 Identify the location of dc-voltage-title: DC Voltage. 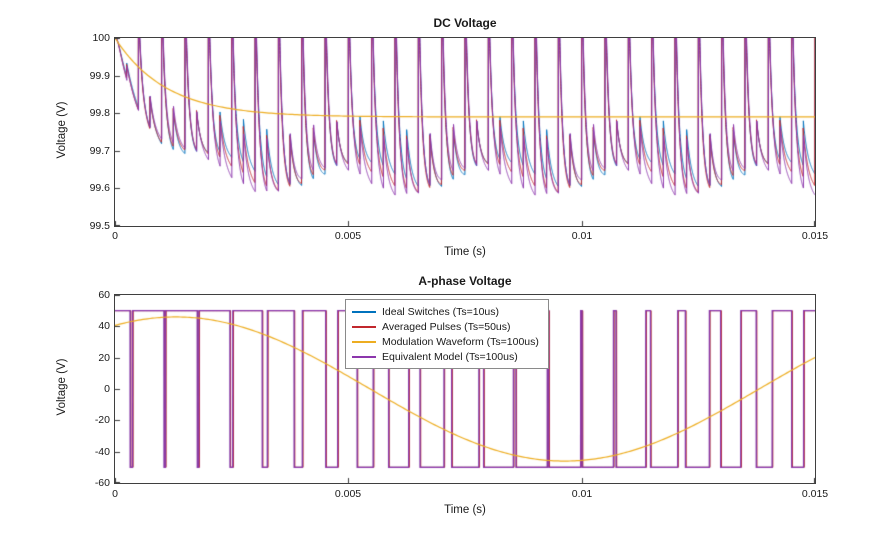
(465, 23).